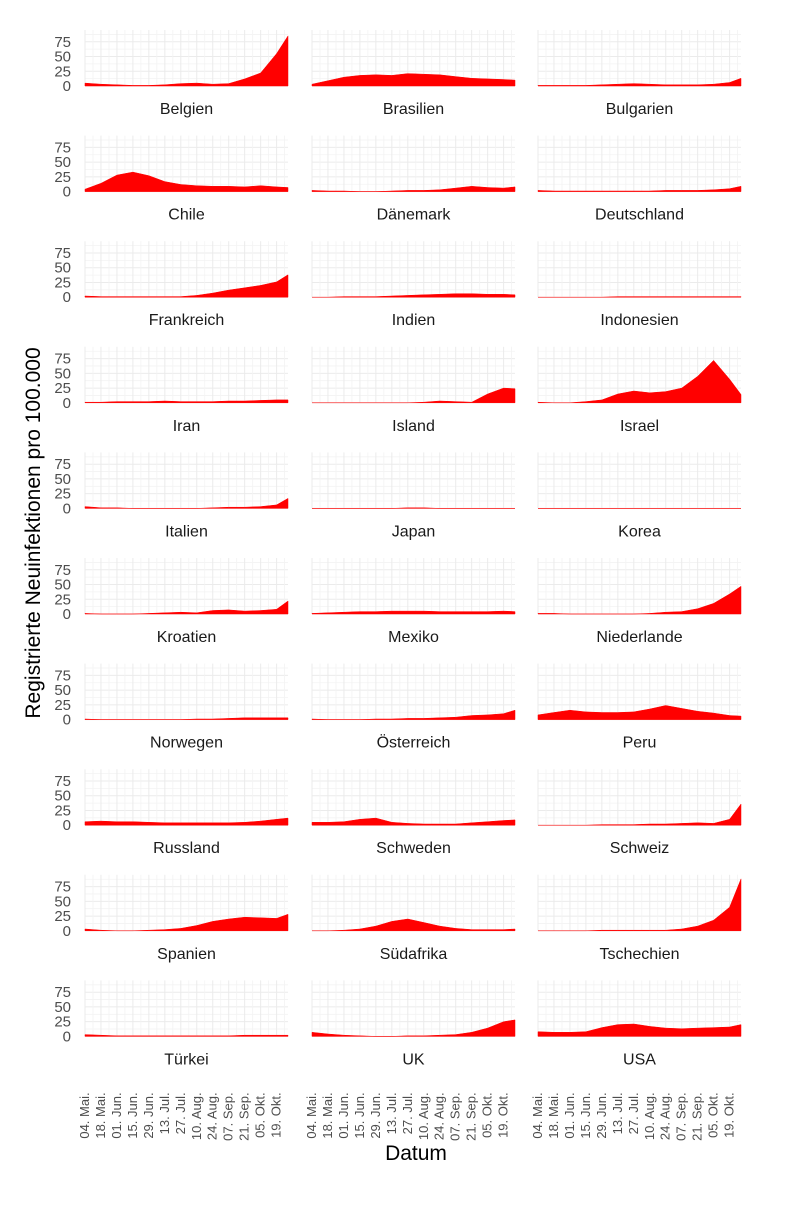  Describe the element at coordinates (186, 531) in the screenshot. I see `panel-label: Italien` at that location.